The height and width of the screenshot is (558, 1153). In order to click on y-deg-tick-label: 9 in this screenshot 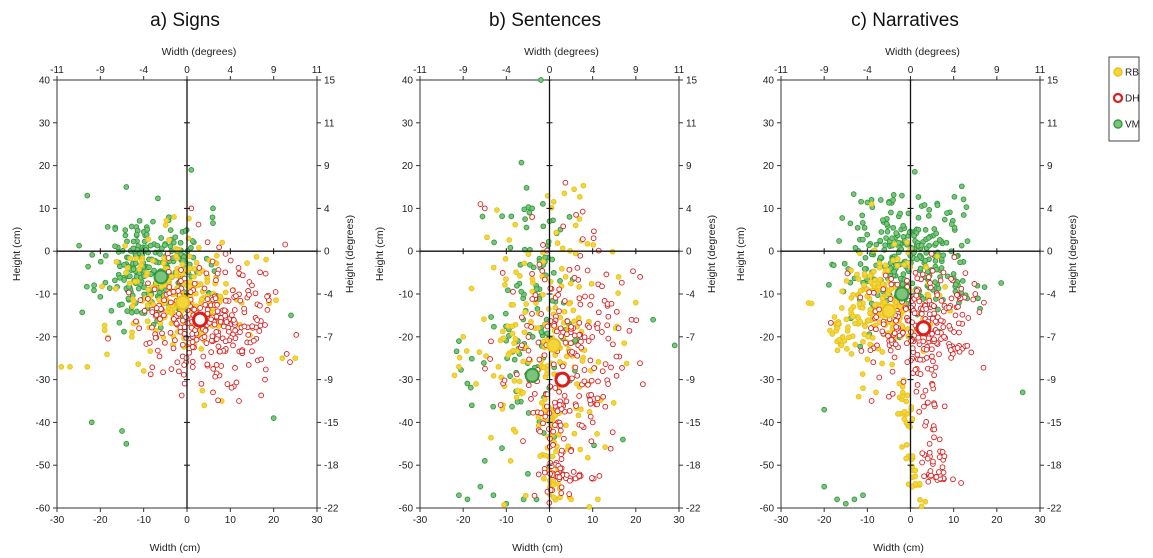, I will do `click(689, 166)`.